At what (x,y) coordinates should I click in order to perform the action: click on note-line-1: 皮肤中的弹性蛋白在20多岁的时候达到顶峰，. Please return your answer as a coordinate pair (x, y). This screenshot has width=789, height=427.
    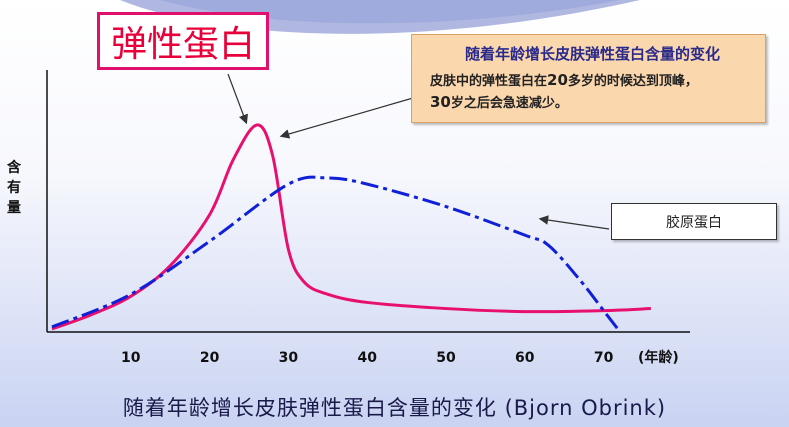
    Looking at the image, I should click on (592, 81).